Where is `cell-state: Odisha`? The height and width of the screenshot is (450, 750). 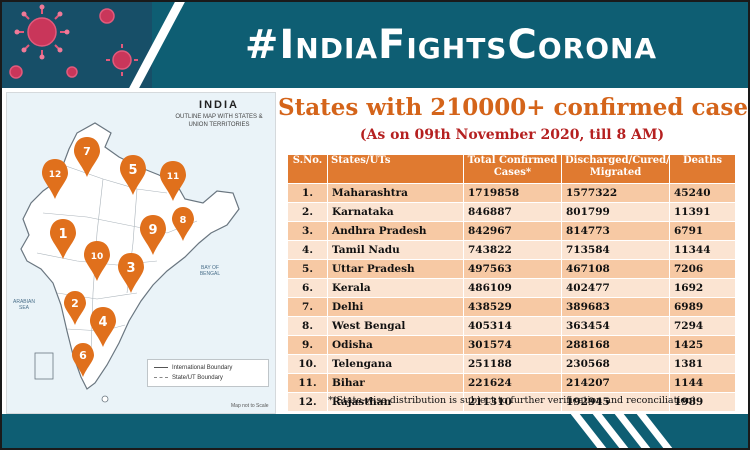 cell-state: Odisha is located at coordinates (395, 345).